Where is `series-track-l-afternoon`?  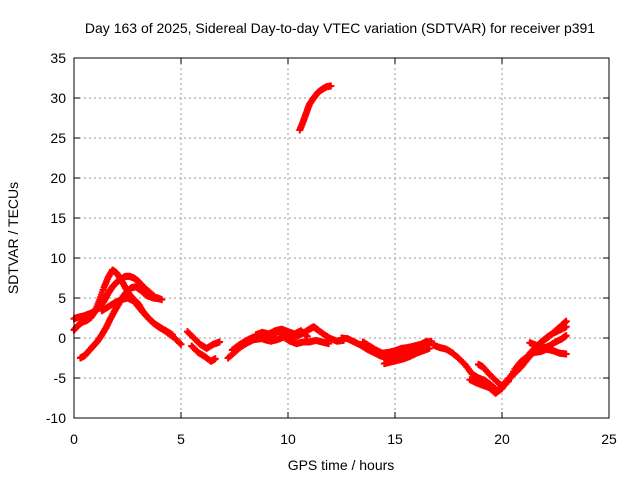
series-track-l-afternoon is located at coordinates (395, 347).